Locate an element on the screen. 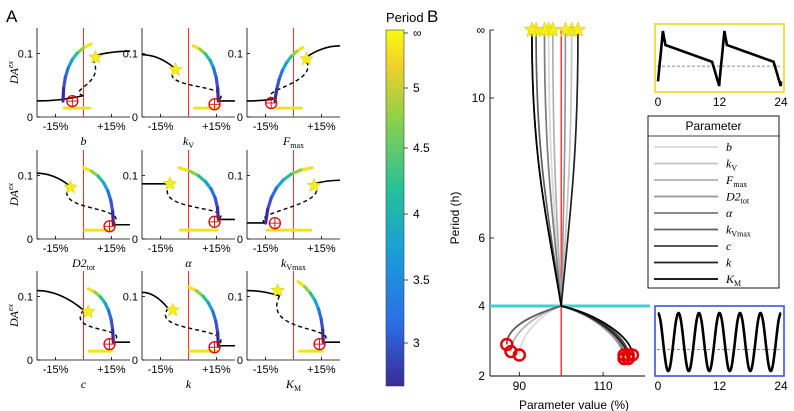 This screenshot has width=794, height=411. subplot-3: 0 0.1 -15% +15%D2tot DAex is located at coordinates (68, 211).